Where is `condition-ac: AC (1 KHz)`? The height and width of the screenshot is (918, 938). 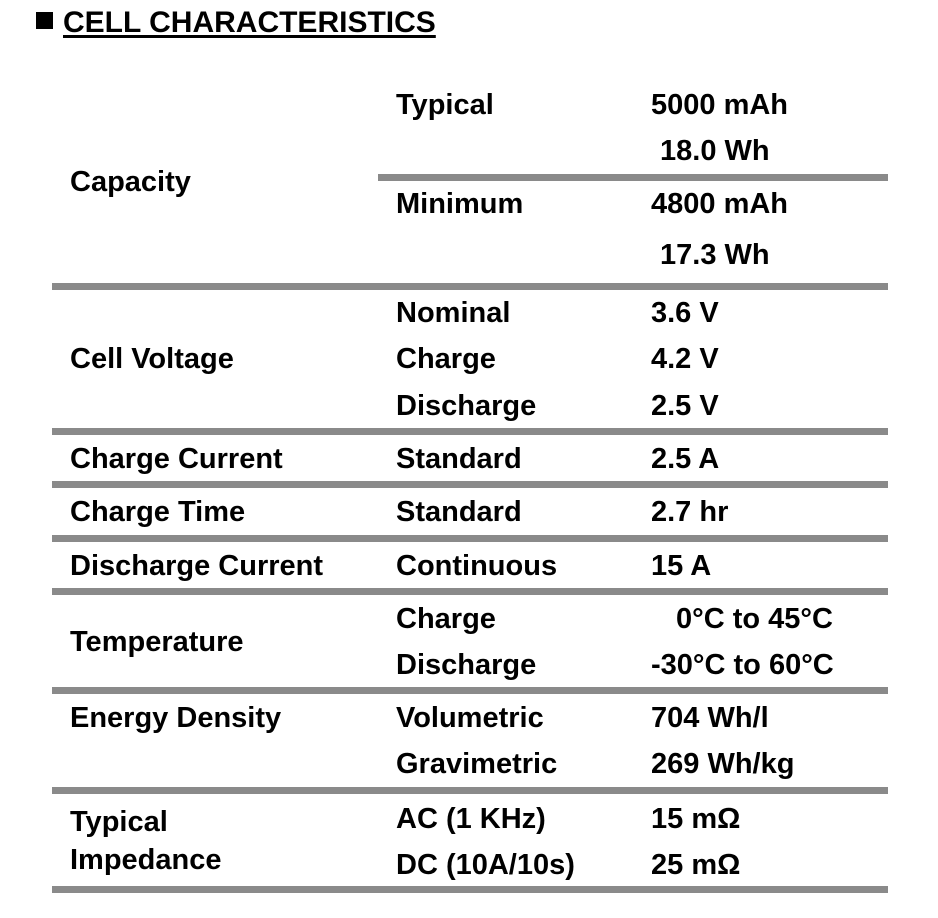
condition-ac: AC (1 KHz) is located at coordinates (471, 819).